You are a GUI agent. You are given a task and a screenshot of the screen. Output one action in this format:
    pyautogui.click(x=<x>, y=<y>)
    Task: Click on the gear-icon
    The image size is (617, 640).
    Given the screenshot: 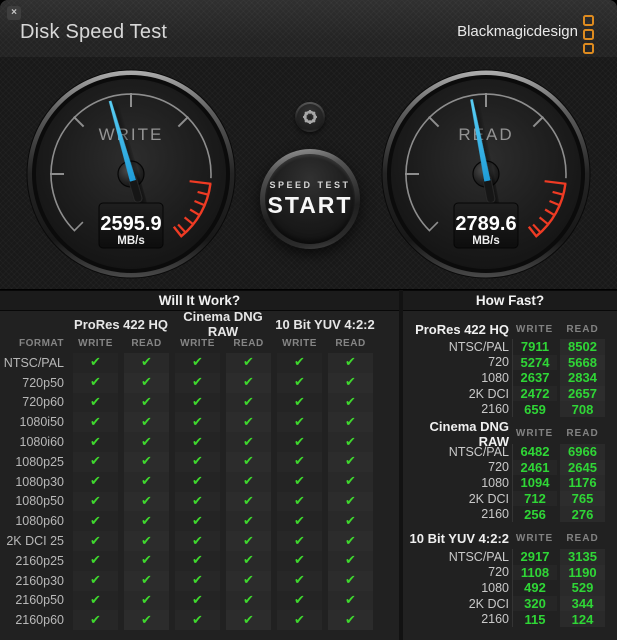 What is the action you would take?
    pyautogui.click(x=310, y=117)
    